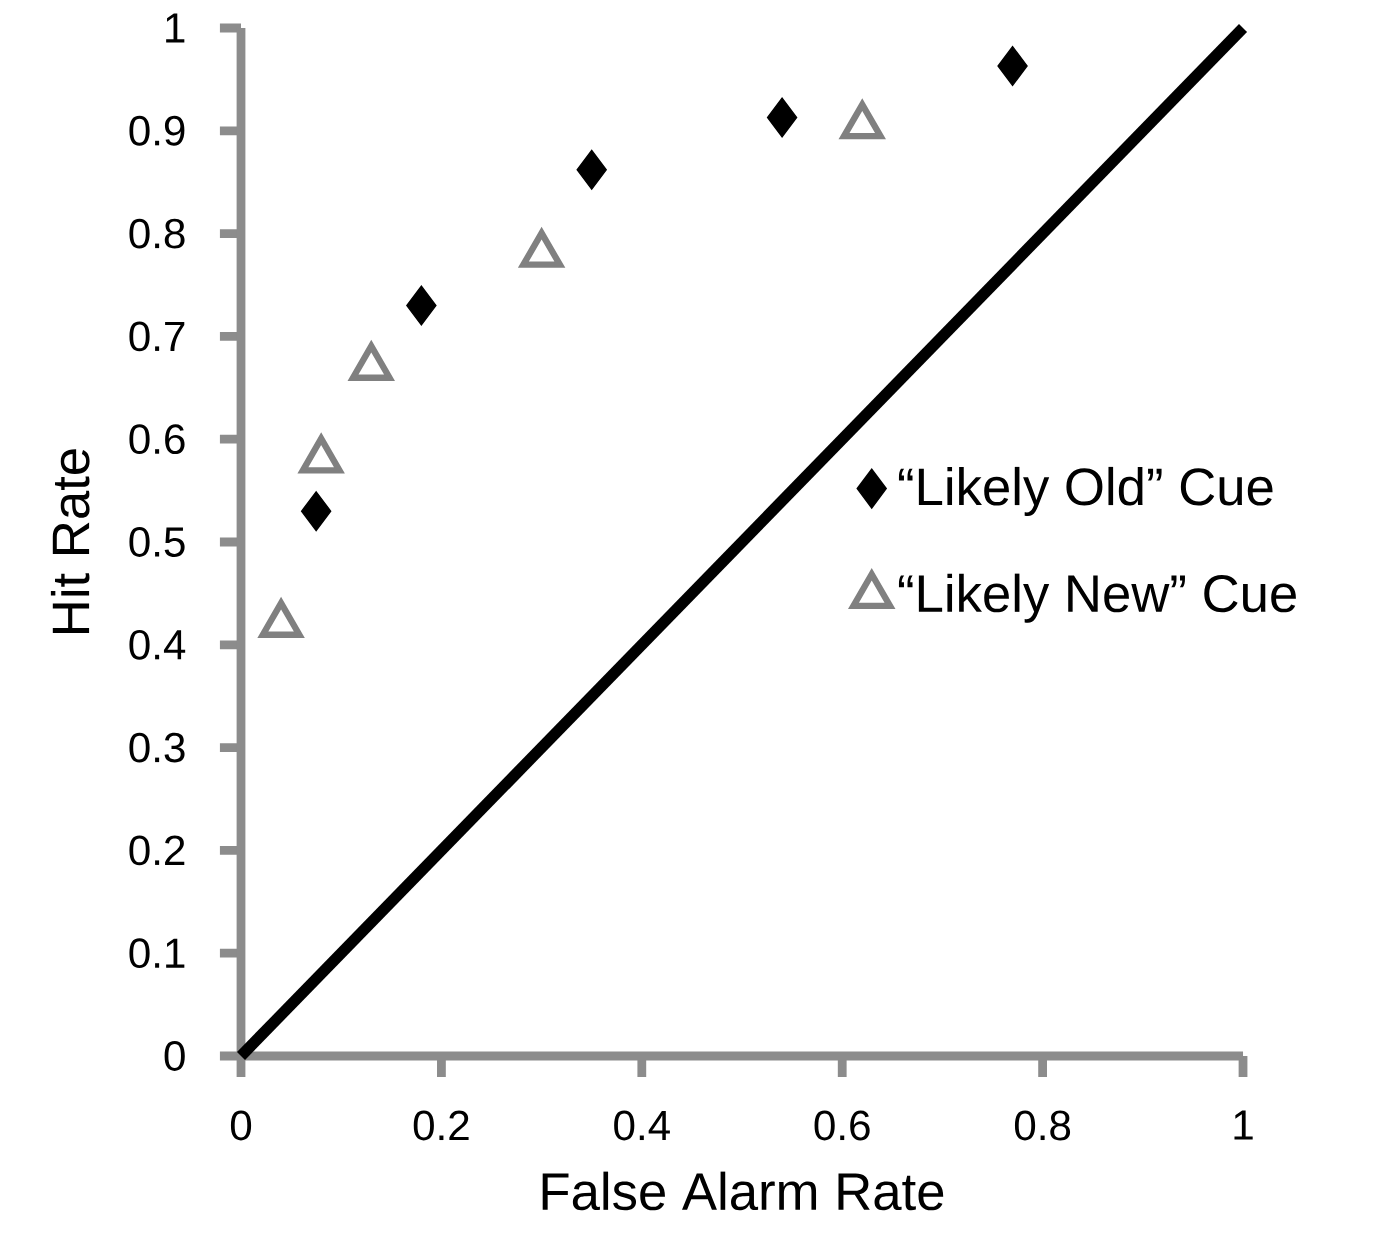 The height and width of the screenshot is (1241, 1380). What do you see at coordinates (157, 439) in the screenshot?
I see `y-tick-label: 0.6` at bounding box center [157, 439].